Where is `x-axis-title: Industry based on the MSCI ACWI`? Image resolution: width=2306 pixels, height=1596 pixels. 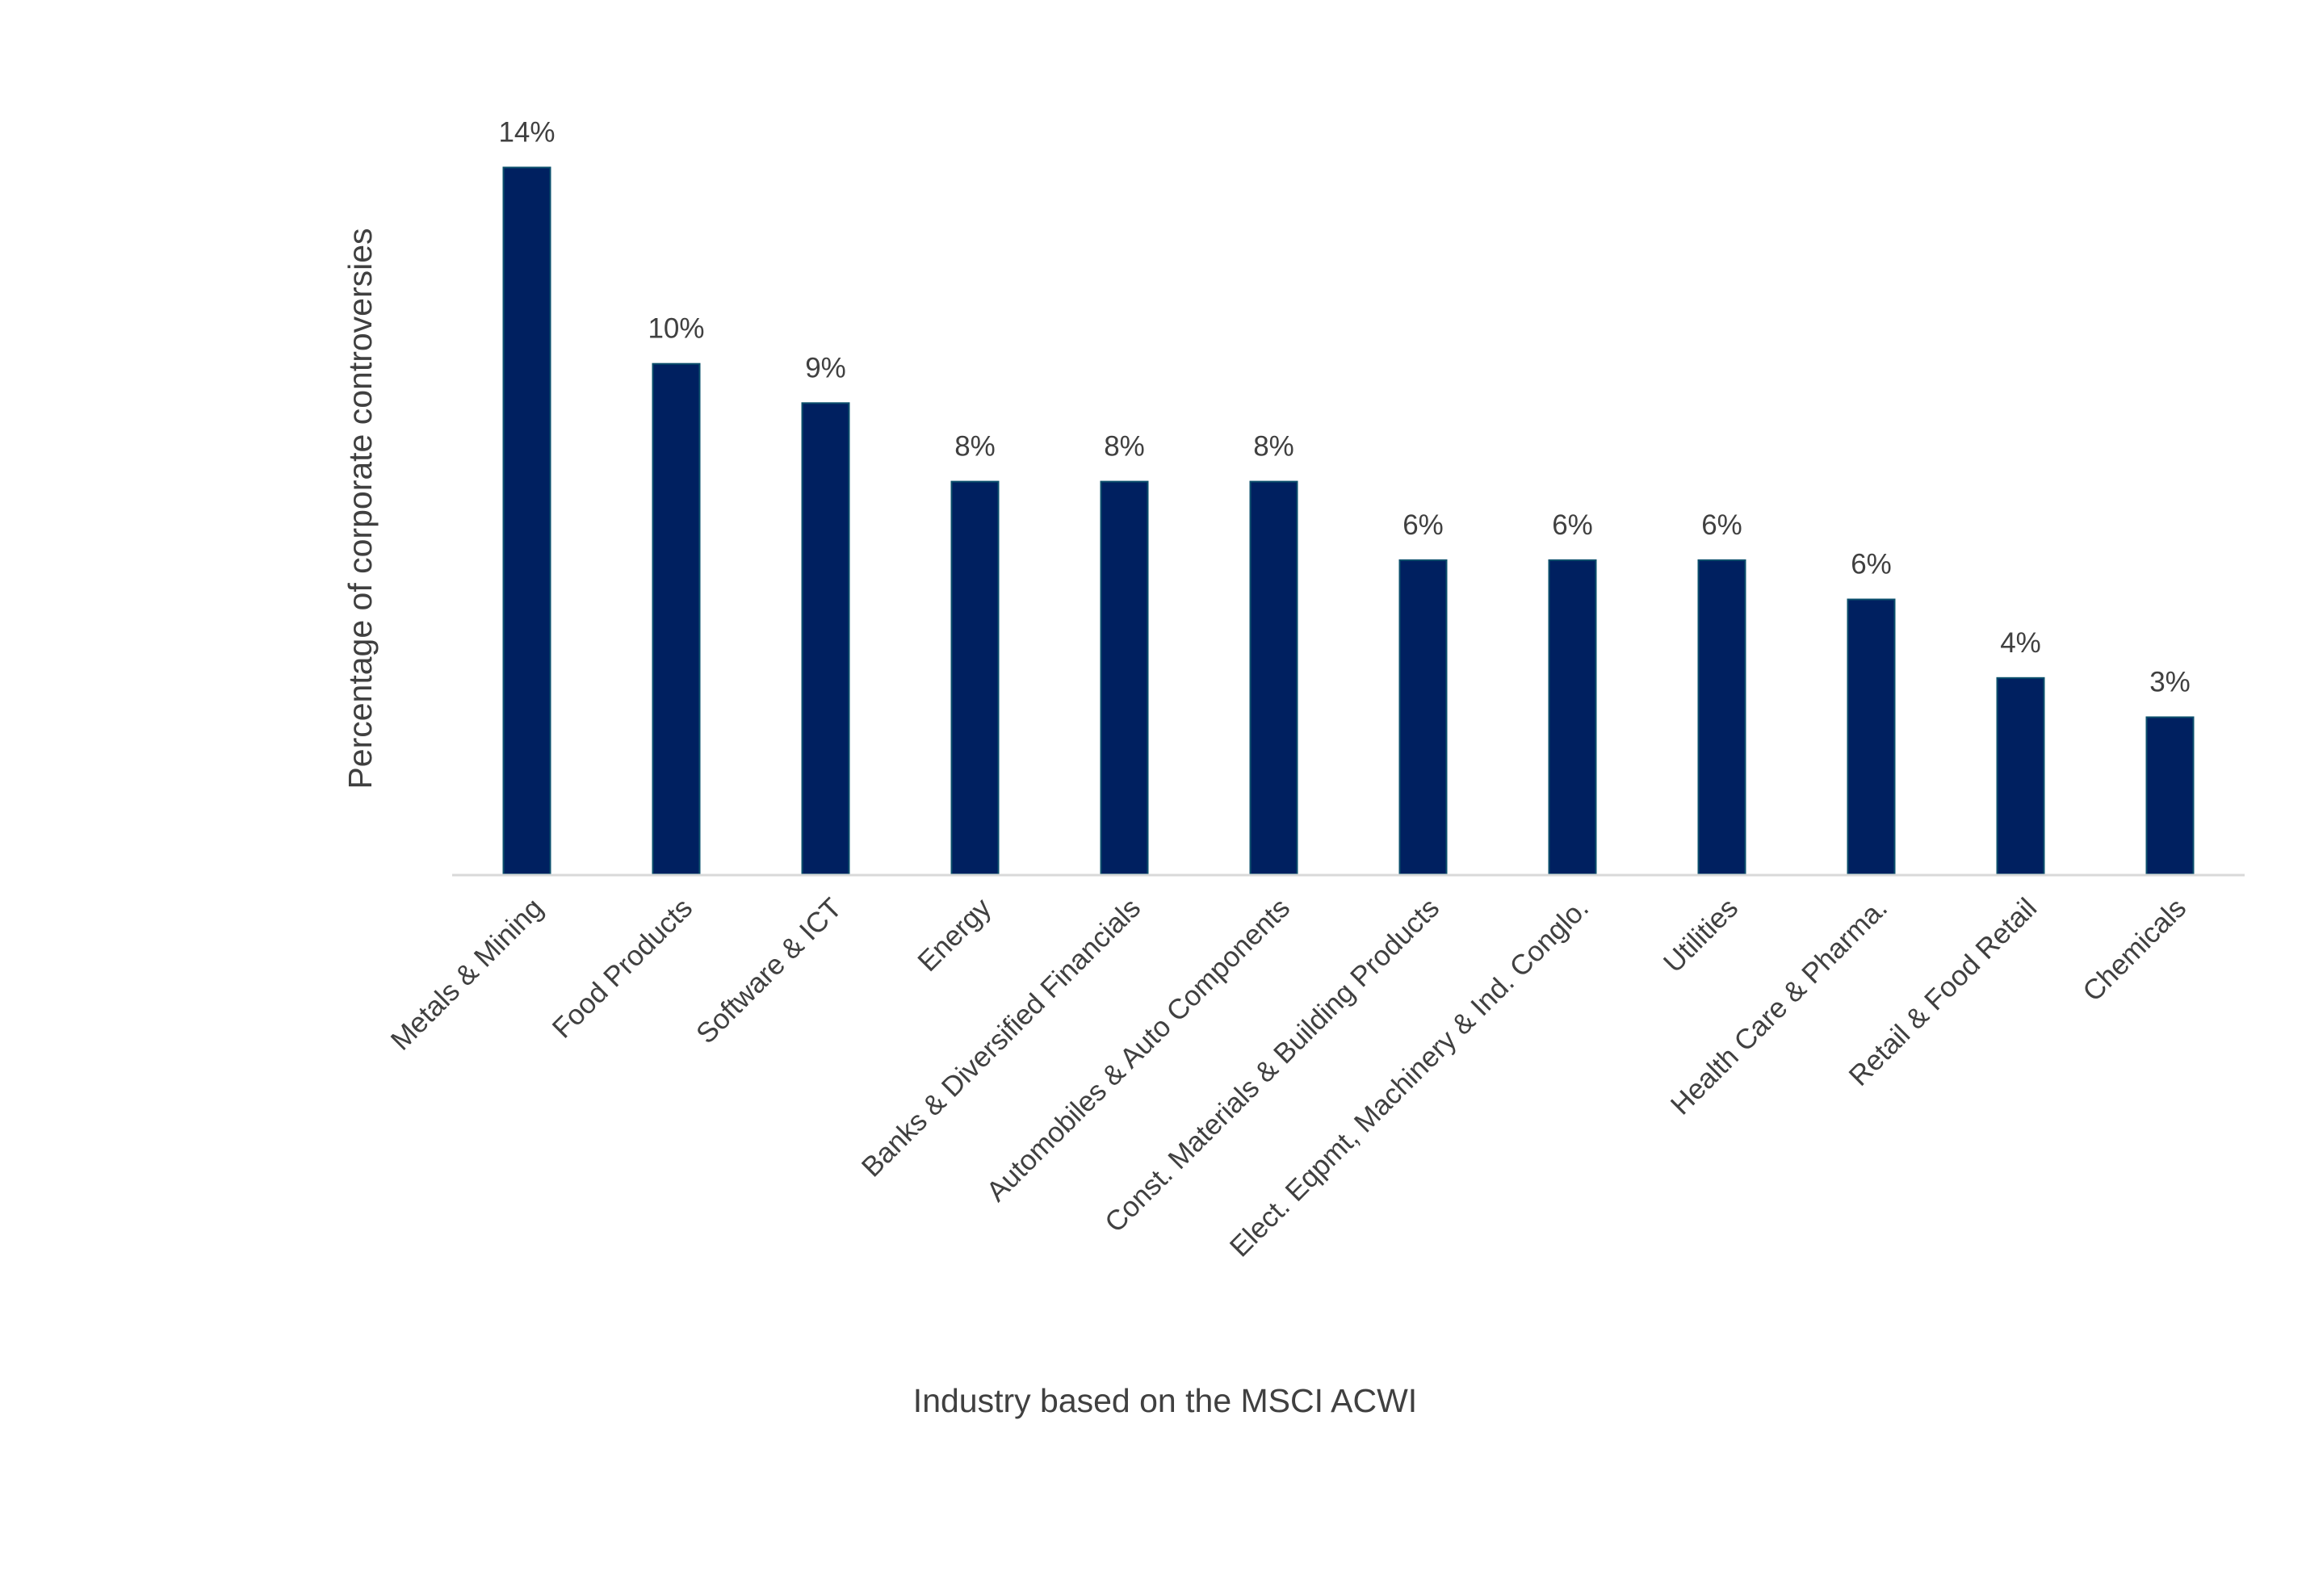
x-axis-title: Industry based on the MSCI ACWI is located at coordinates (1165, 1400).